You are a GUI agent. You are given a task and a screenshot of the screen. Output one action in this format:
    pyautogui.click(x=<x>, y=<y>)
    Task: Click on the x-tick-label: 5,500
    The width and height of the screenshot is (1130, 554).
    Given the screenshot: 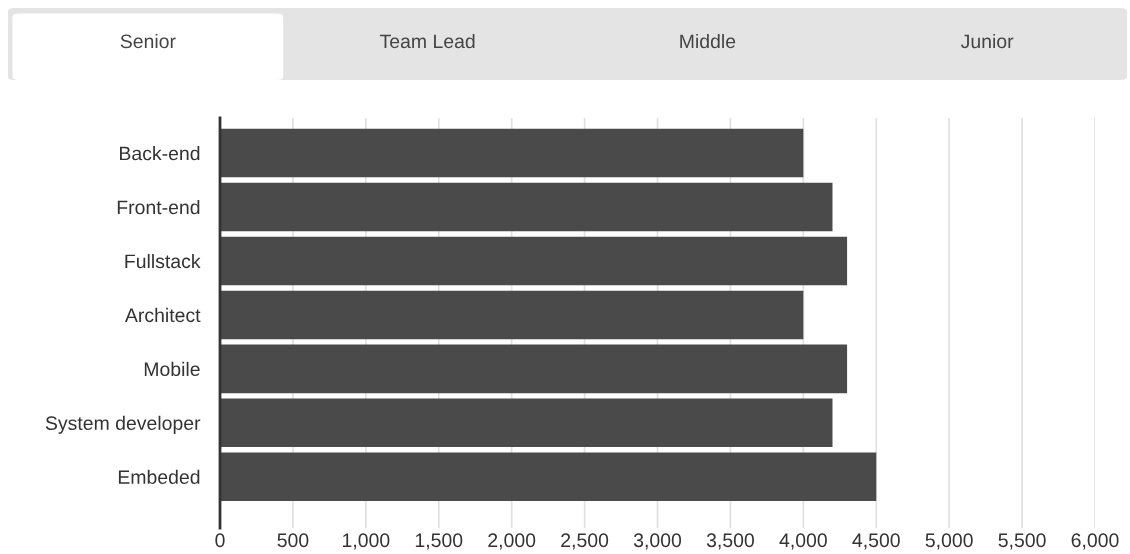 What is the action you would take?
    pyautogui.click(x=1022, y=541)
    